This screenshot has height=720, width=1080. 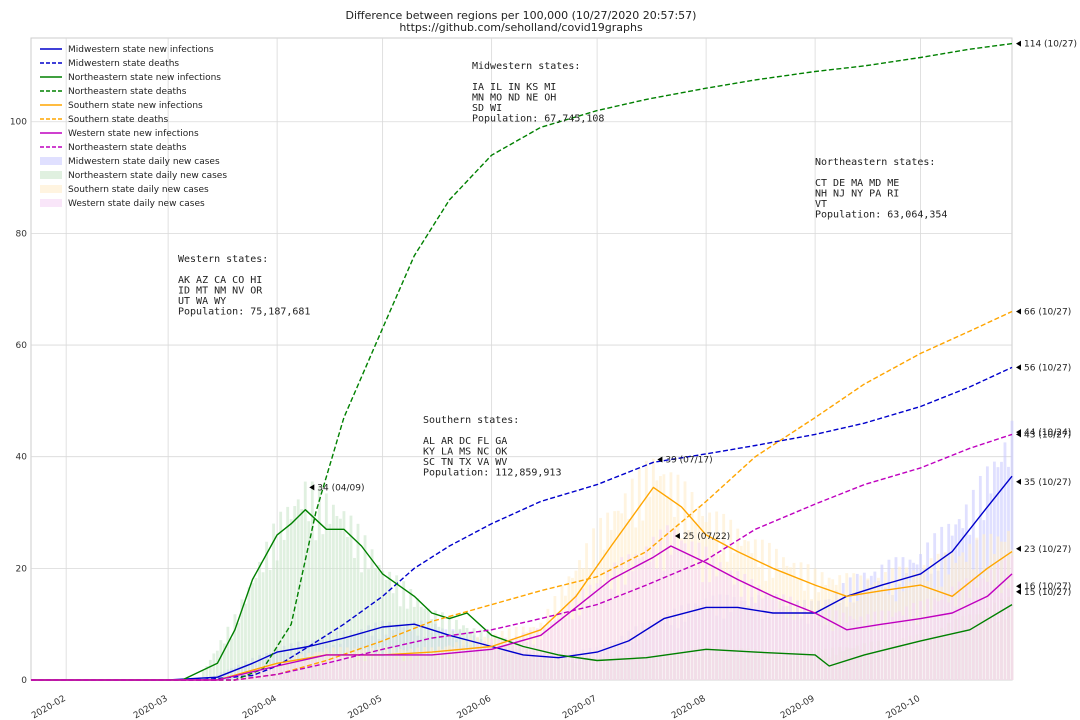 I want to click on region-text-line: KY LA MS NC OK, so click(x=465, y=452).